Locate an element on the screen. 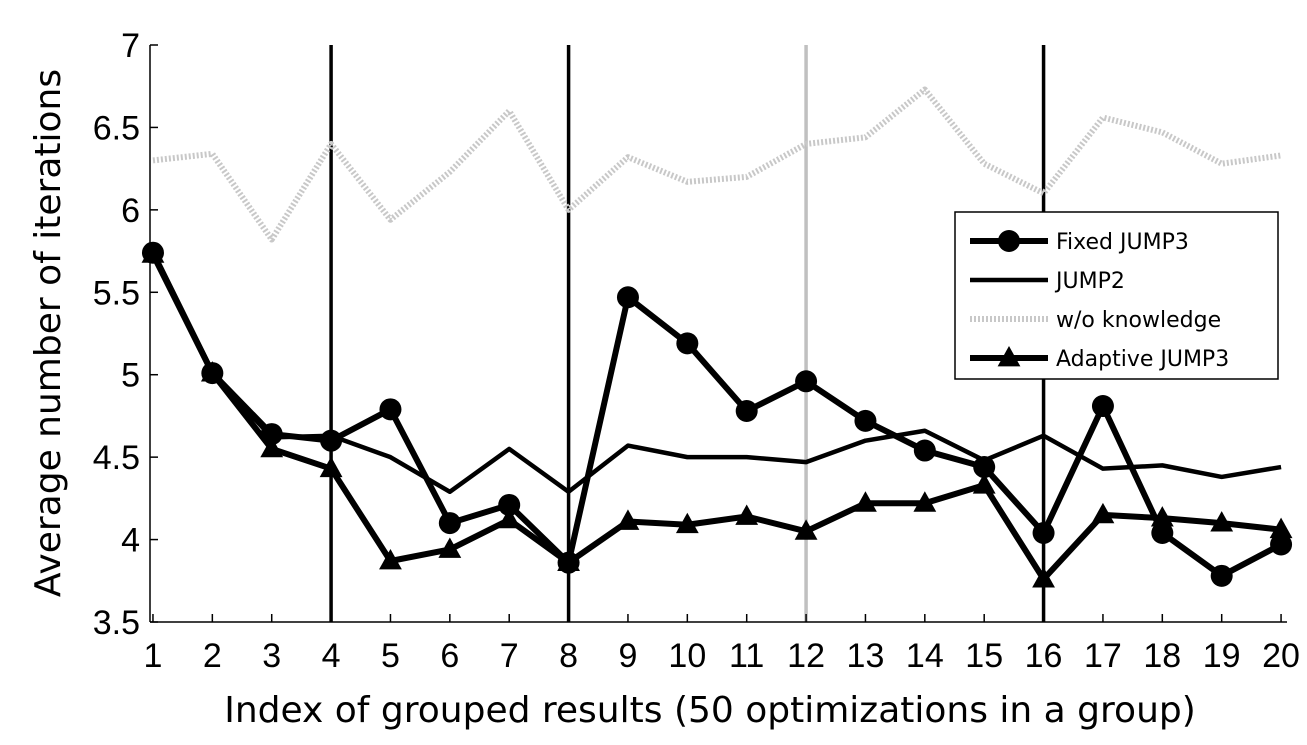  y-tick-label: 4.5 is located at coordinates (116, 458).